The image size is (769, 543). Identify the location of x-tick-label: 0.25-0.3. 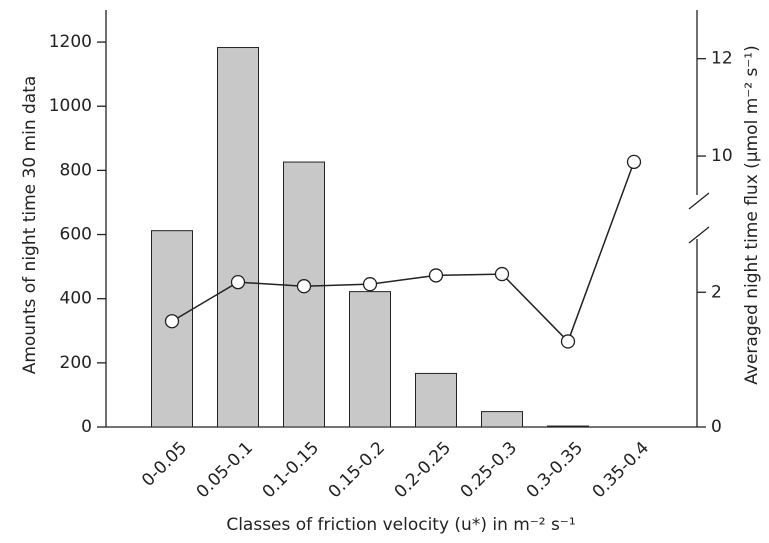
(489, 470).